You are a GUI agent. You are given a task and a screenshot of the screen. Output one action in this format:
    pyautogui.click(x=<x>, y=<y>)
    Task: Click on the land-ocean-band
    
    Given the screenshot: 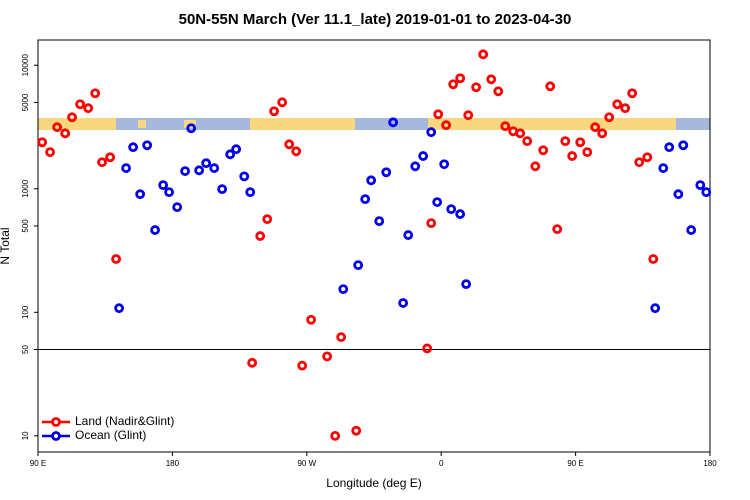 What is the action you would take?
    pyautogui.click(x=374, y=124)
    